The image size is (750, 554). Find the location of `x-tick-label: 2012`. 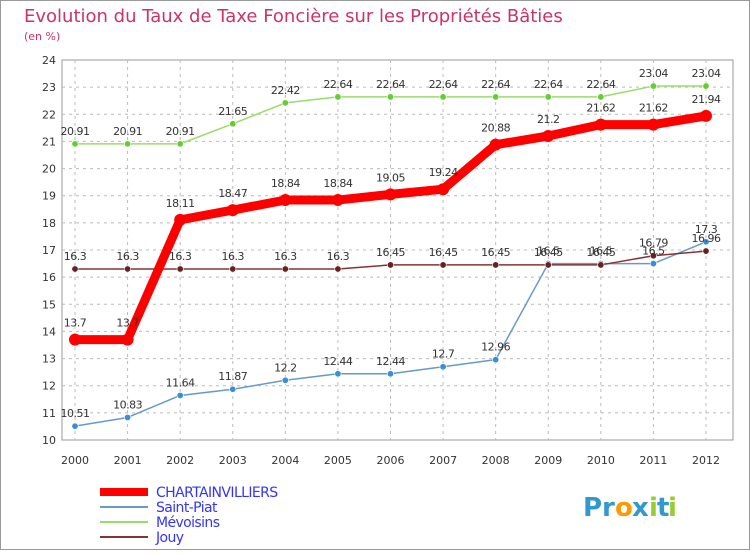

x-tick-label: 2012 is located at coordinates (706, 460).